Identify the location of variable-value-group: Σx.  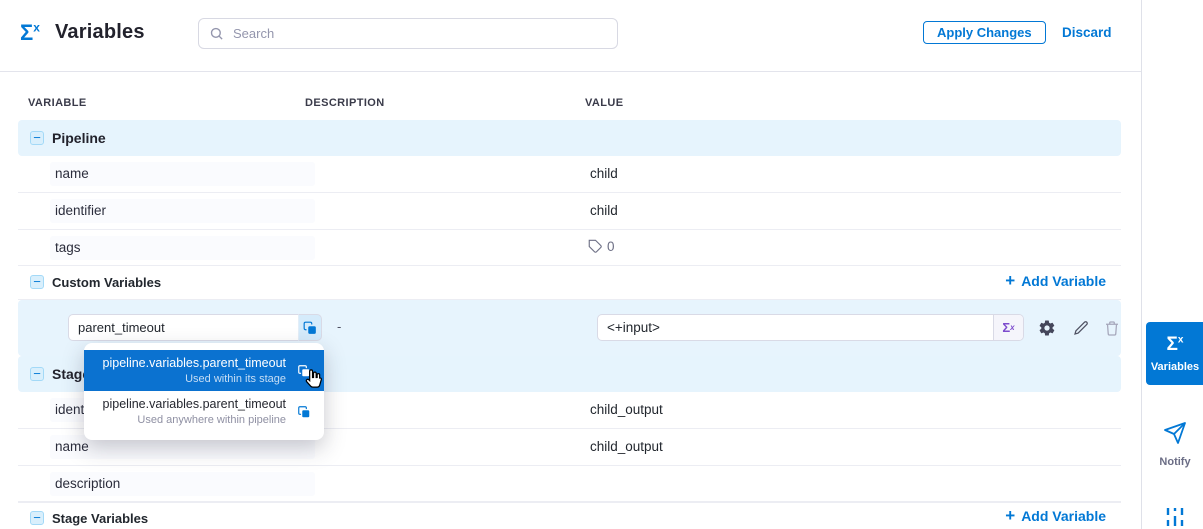
(810, 327).